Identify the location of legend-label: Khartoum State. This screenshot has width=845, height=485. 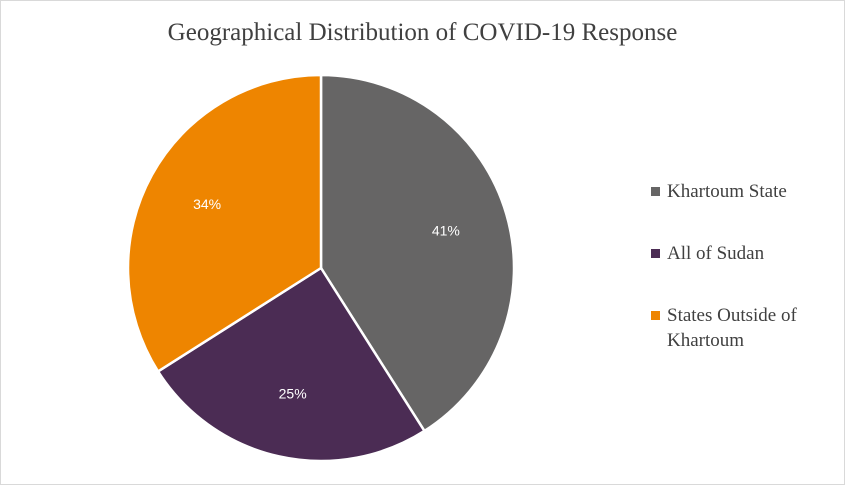
(727, 191).